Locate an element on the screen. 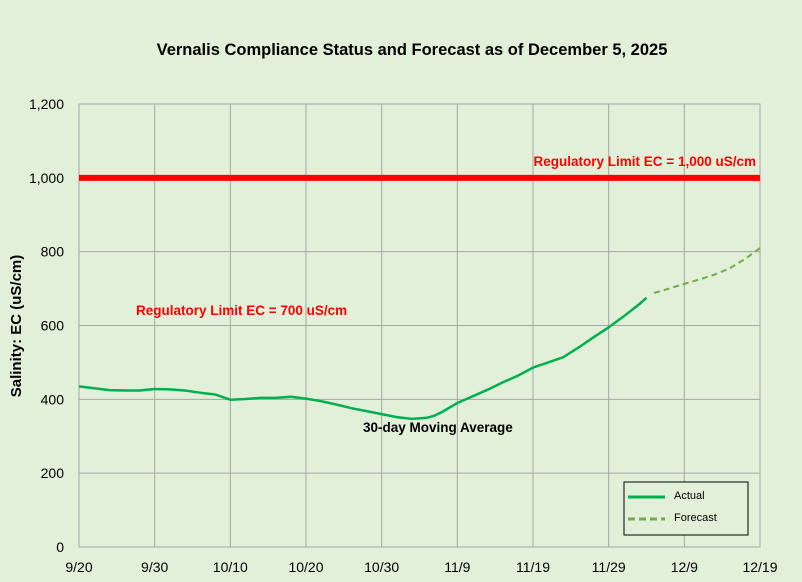 This screenshot has width=802, height=582. y-axis-ticks: 0 200 400 600 800 1,000 1,200 is located at coordinates (46, 325).